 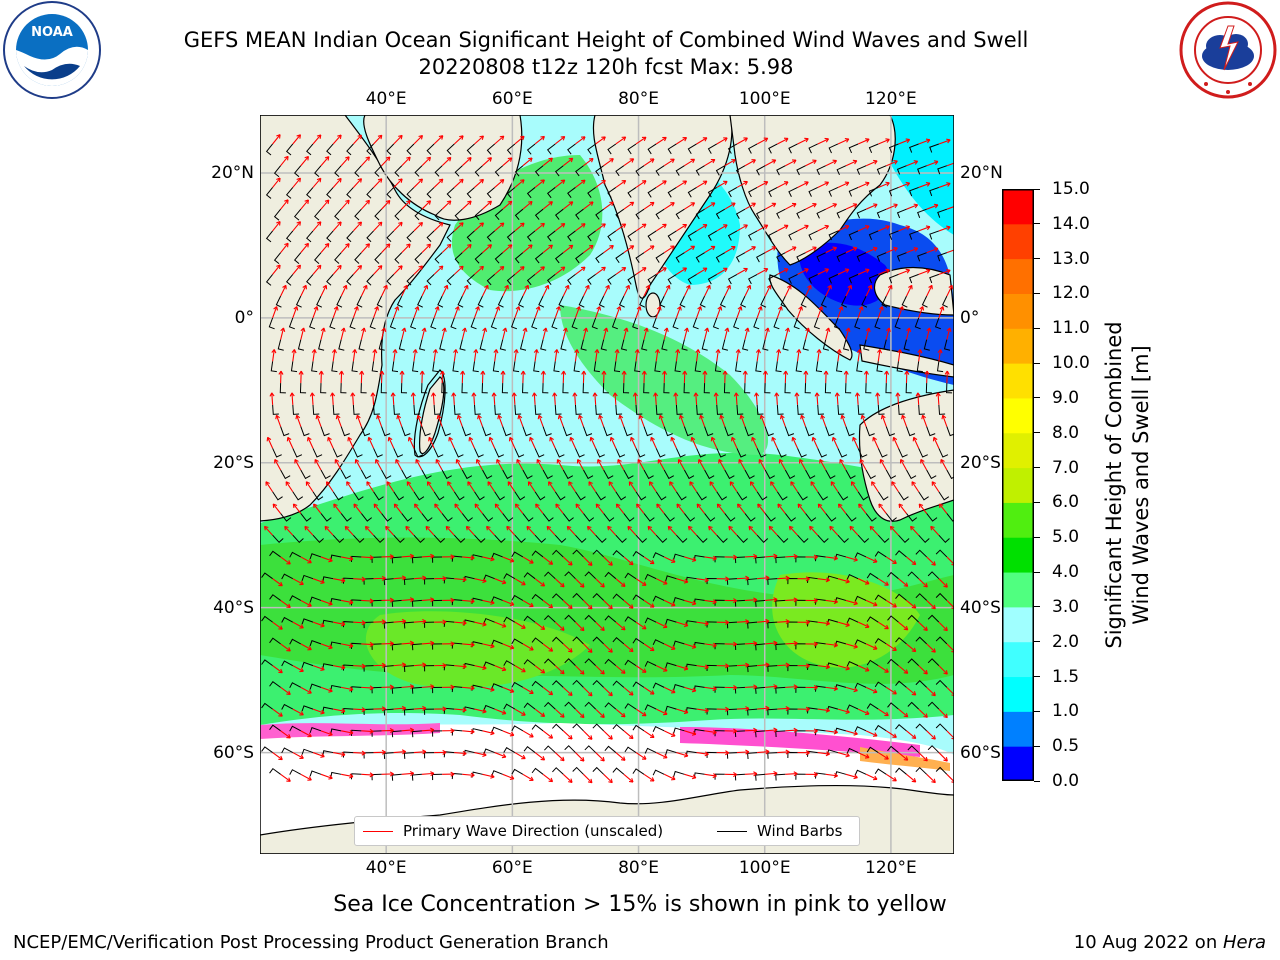 What do you see at coordinates (1114, 485) in the screenshot?
I see `colorbar-title-line1: Significant Height of Combined` at bounding box center [1114, 485].